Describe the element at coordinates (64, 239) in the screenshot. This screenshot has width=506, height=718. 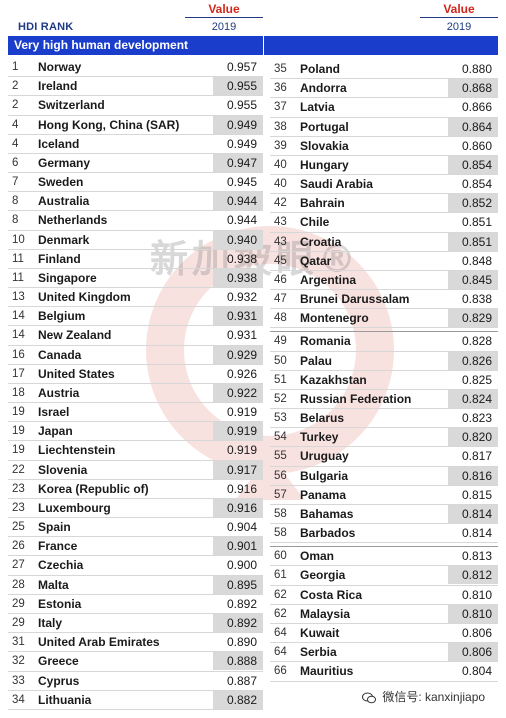
I see `country-name: Denmark` at that location.